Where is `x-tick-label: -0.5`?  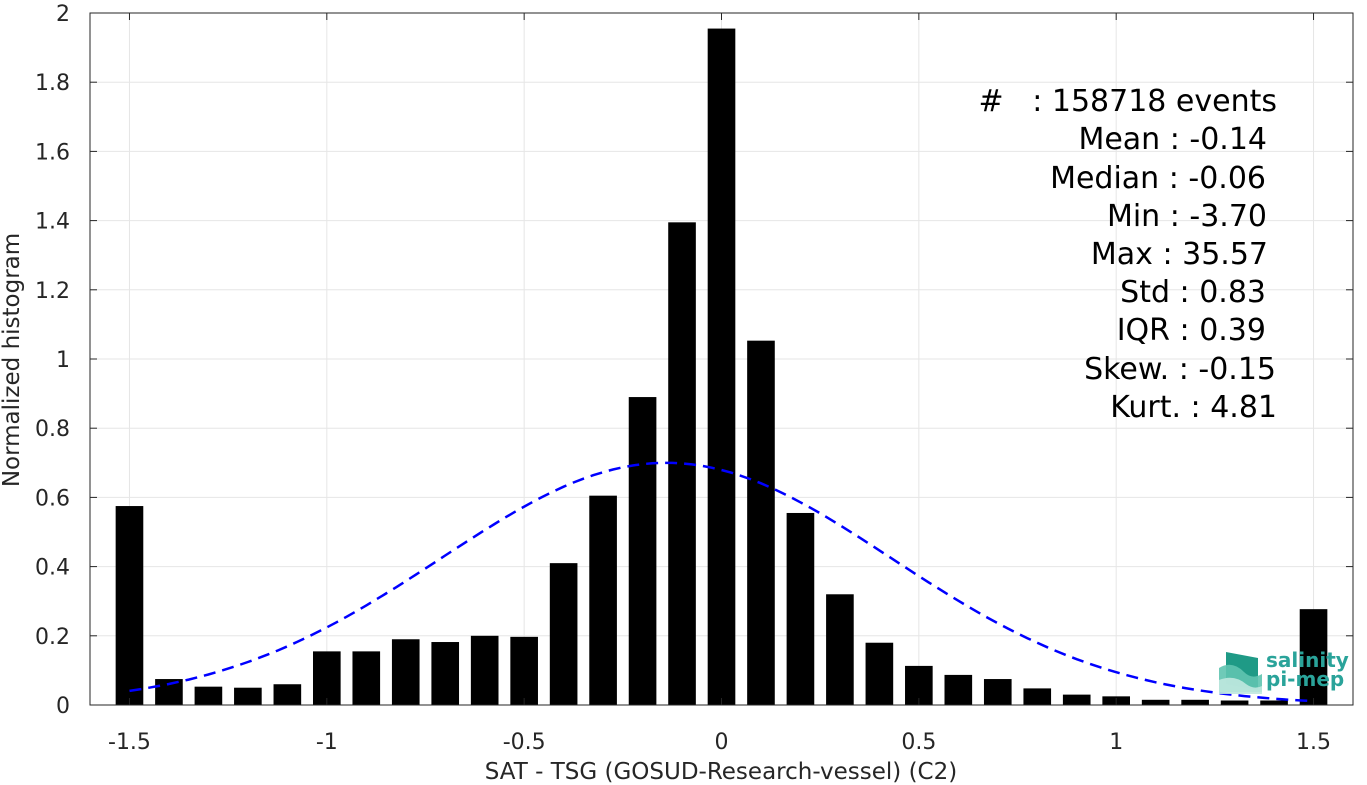
x-tick-label: -0.5 is located at coordinates (524, 742).